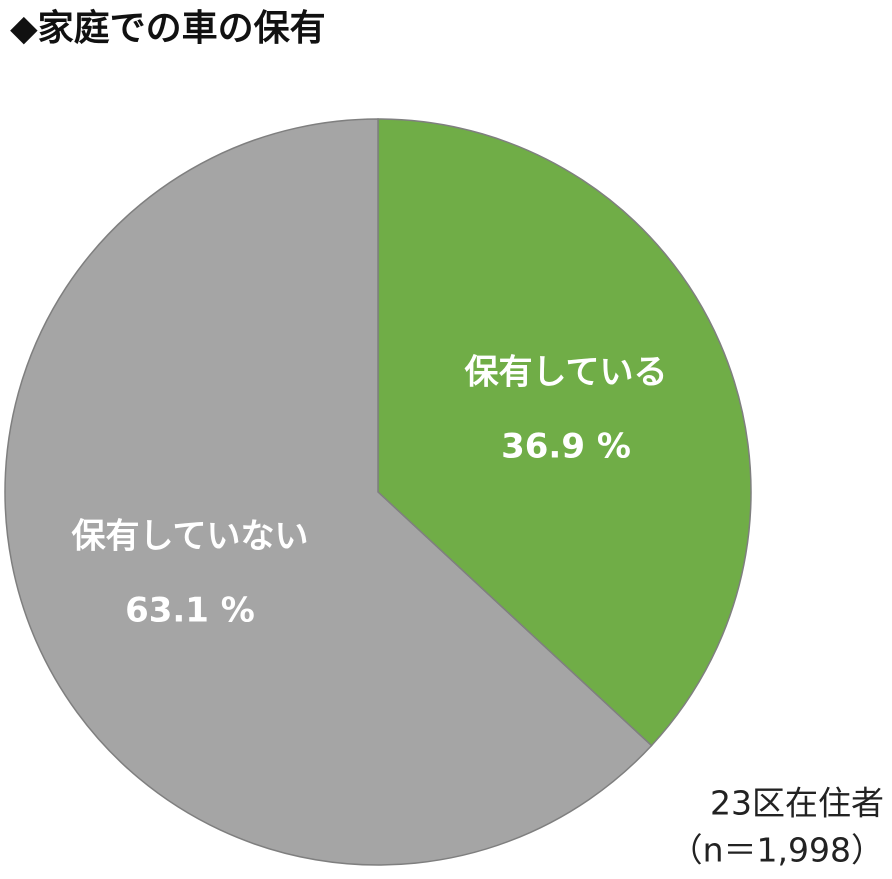 This screenshot has height=879, width=892. I want to click on annotation: （n＝1,998）, so click(777, 850).